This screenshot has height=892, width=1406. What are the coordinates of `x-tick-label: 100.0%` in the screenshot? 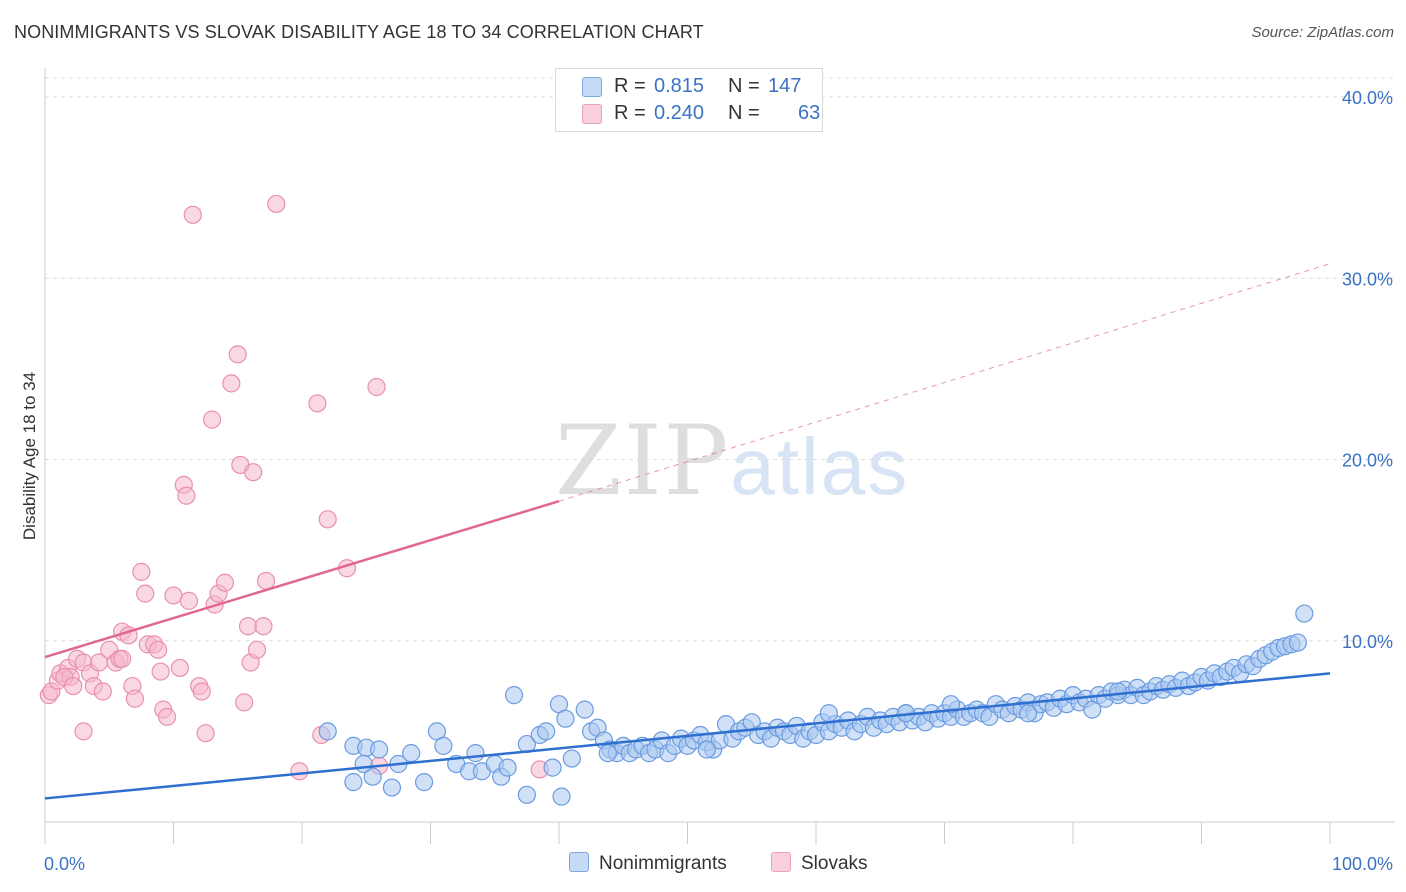 It's located at (1362, 864).